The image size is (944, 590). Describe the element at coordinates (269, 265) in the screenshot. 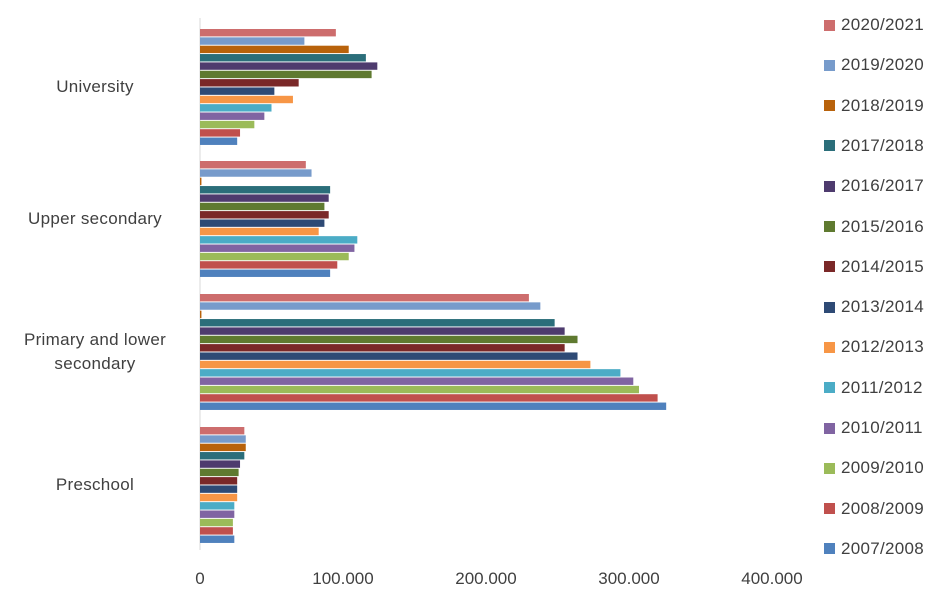

I see `bar-upper-secondary-2008-2009` at that location.